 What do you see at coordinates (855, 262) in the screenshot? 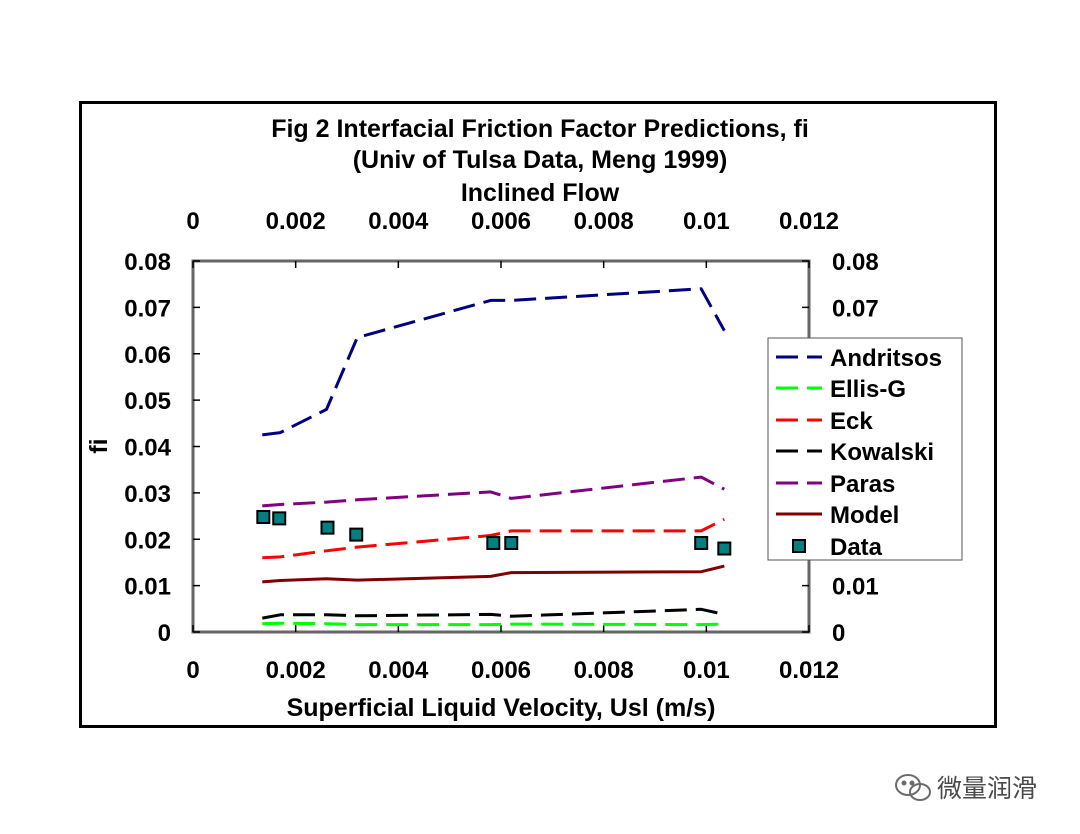
I see `y-right-tick-label: 0.08` at bounding box center [855, 262].